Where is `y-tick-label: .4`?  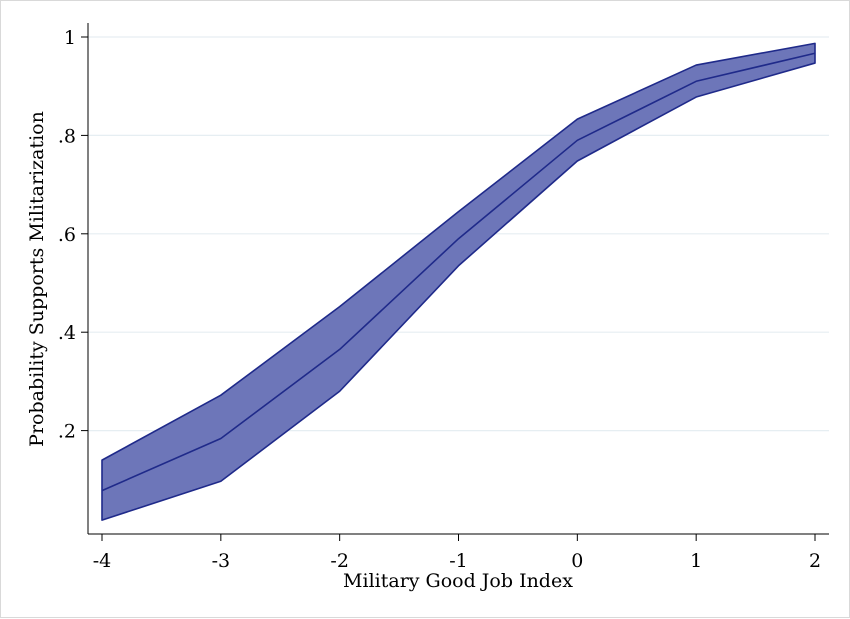
y-tick-label: .4 is located at coordinates (67, 333).